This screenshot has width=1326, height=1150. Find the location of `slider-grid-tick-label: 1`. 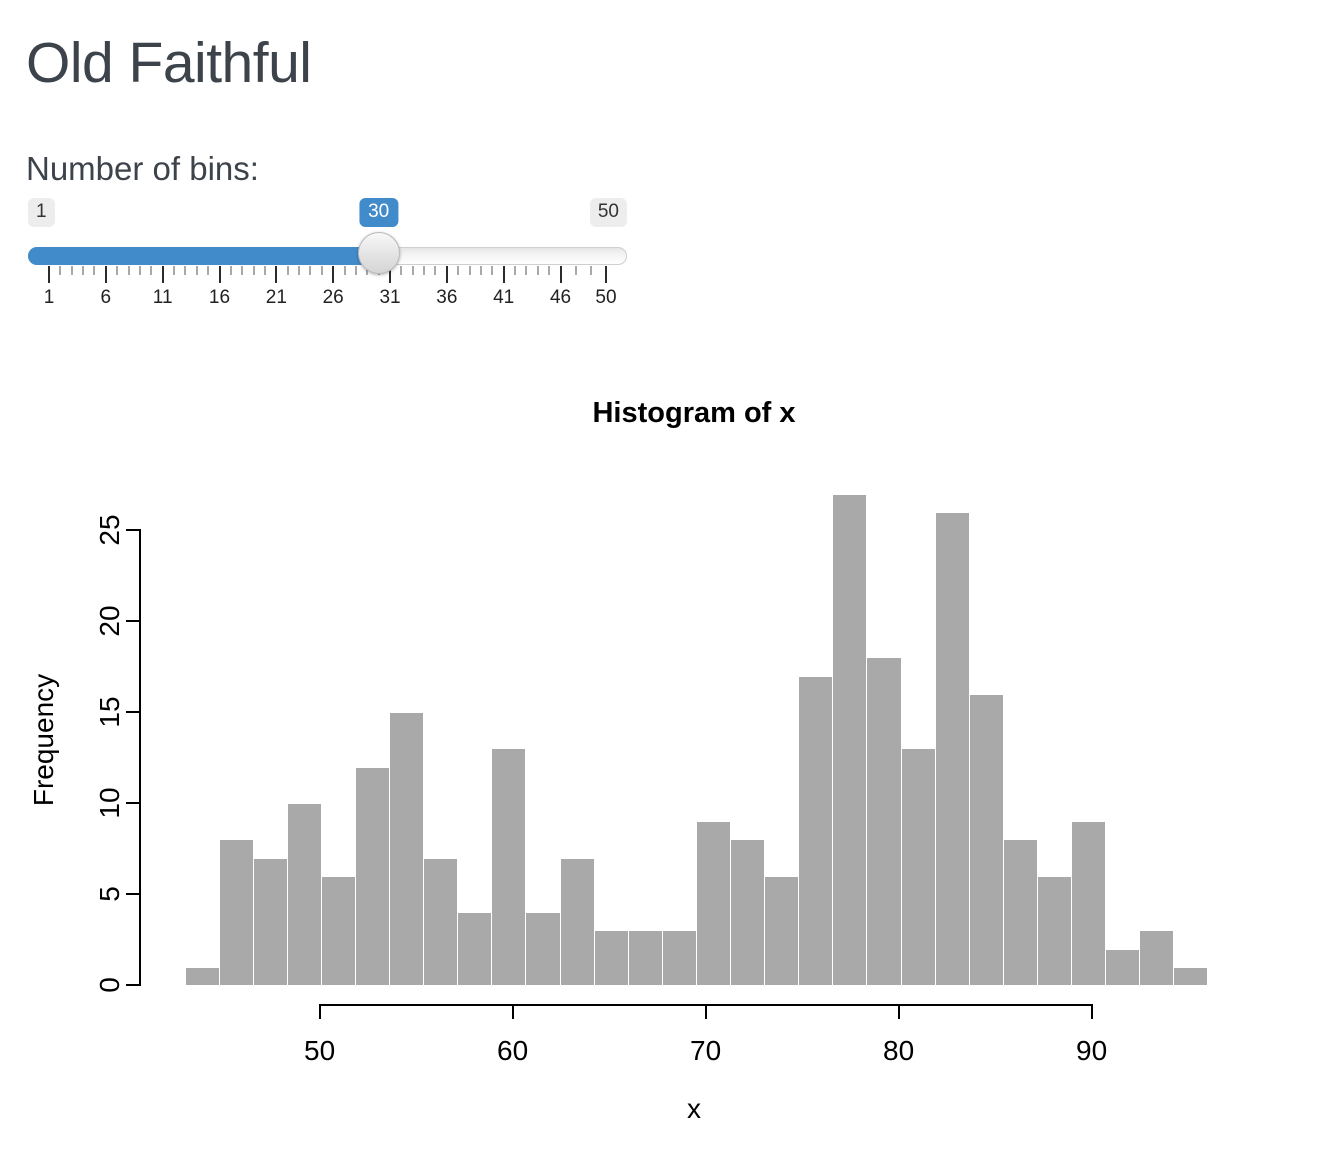

slider-grid-tick-label: 1 is located at coordinates (49, 297).